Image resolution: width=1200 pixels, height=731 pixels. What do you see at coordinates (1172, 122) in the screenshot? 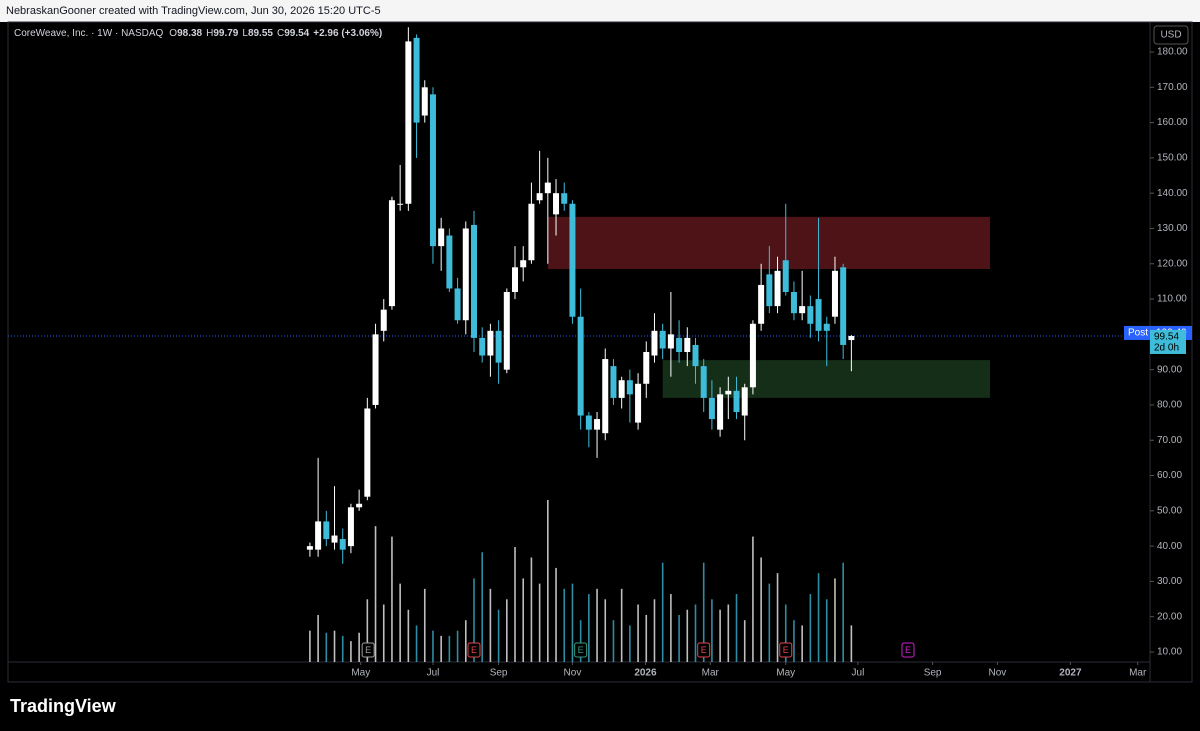
I see `y-tick-label: 160.00` at bounding box center [1172, 122].